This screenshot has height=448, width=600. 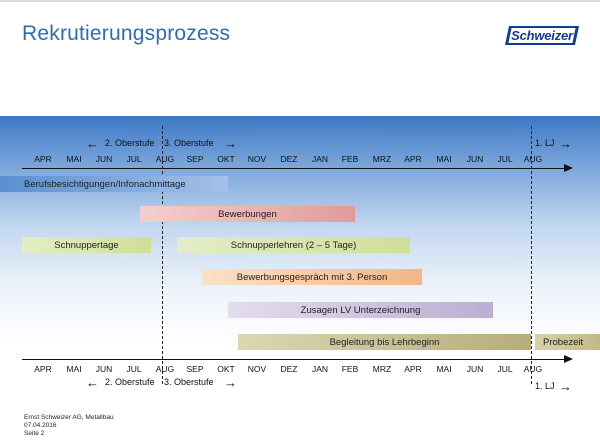 I want to click on top-border, so click(x=300, y=1).